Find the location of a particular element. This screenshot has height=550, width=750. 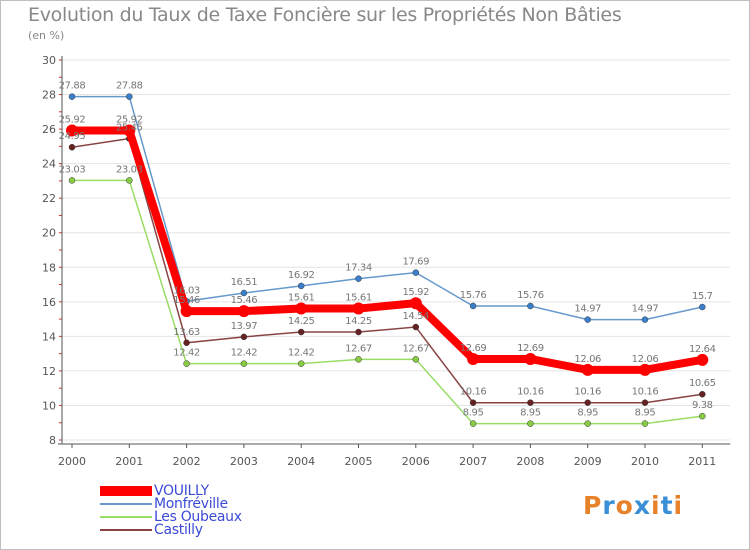

data-label: 15.46 is located at coordinates (244, 300).